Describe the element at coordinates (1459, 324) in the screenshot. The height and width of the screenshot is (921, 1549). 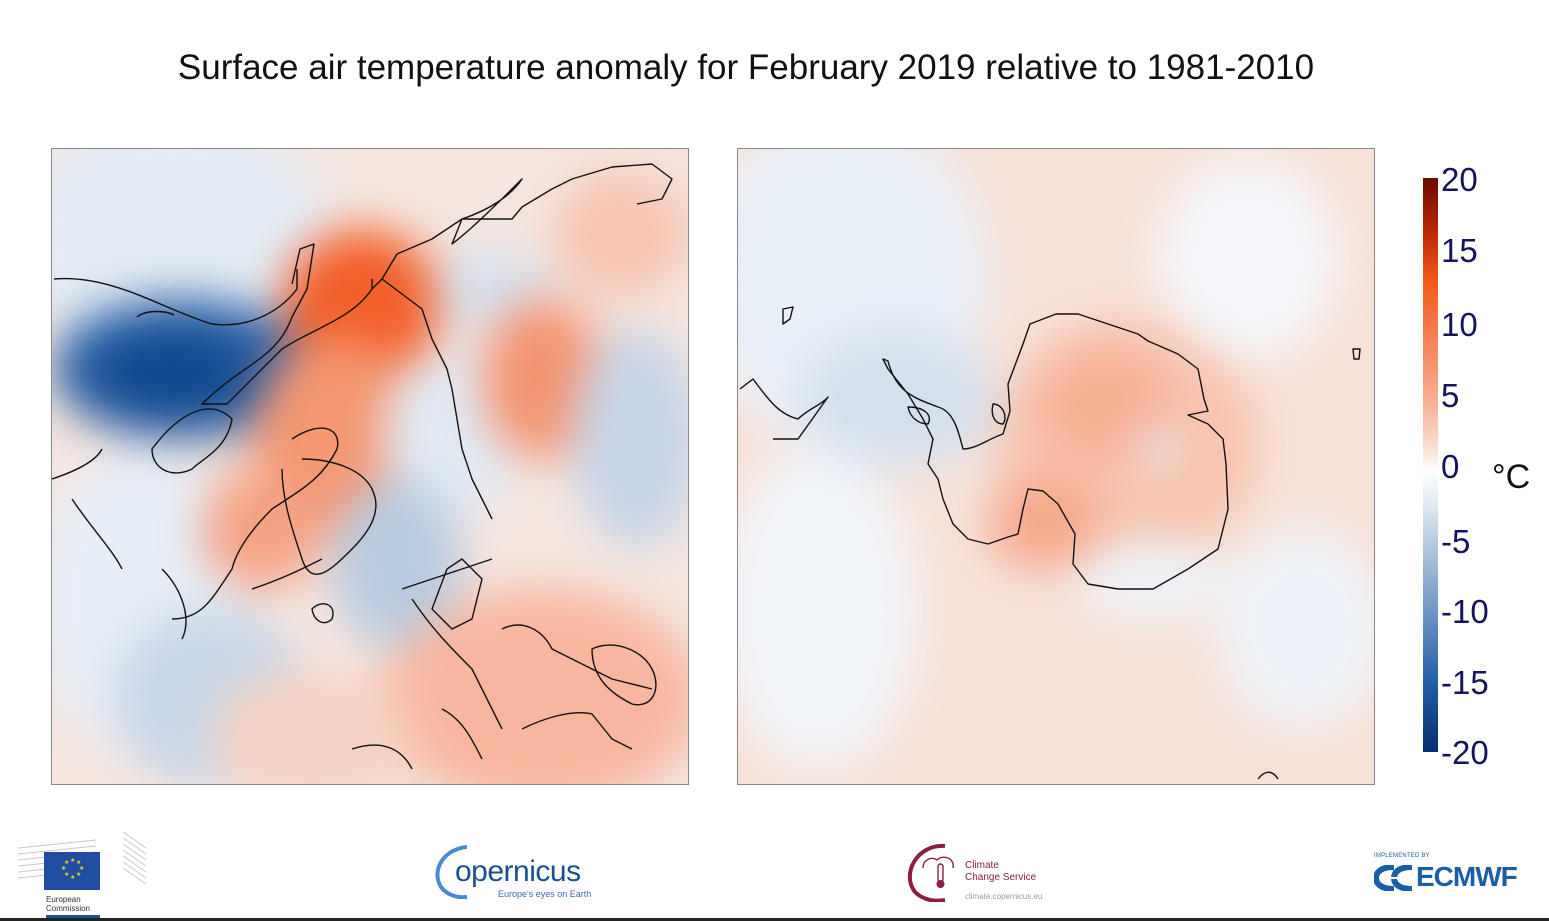
I see `colorbar-tick: 10` at that location.